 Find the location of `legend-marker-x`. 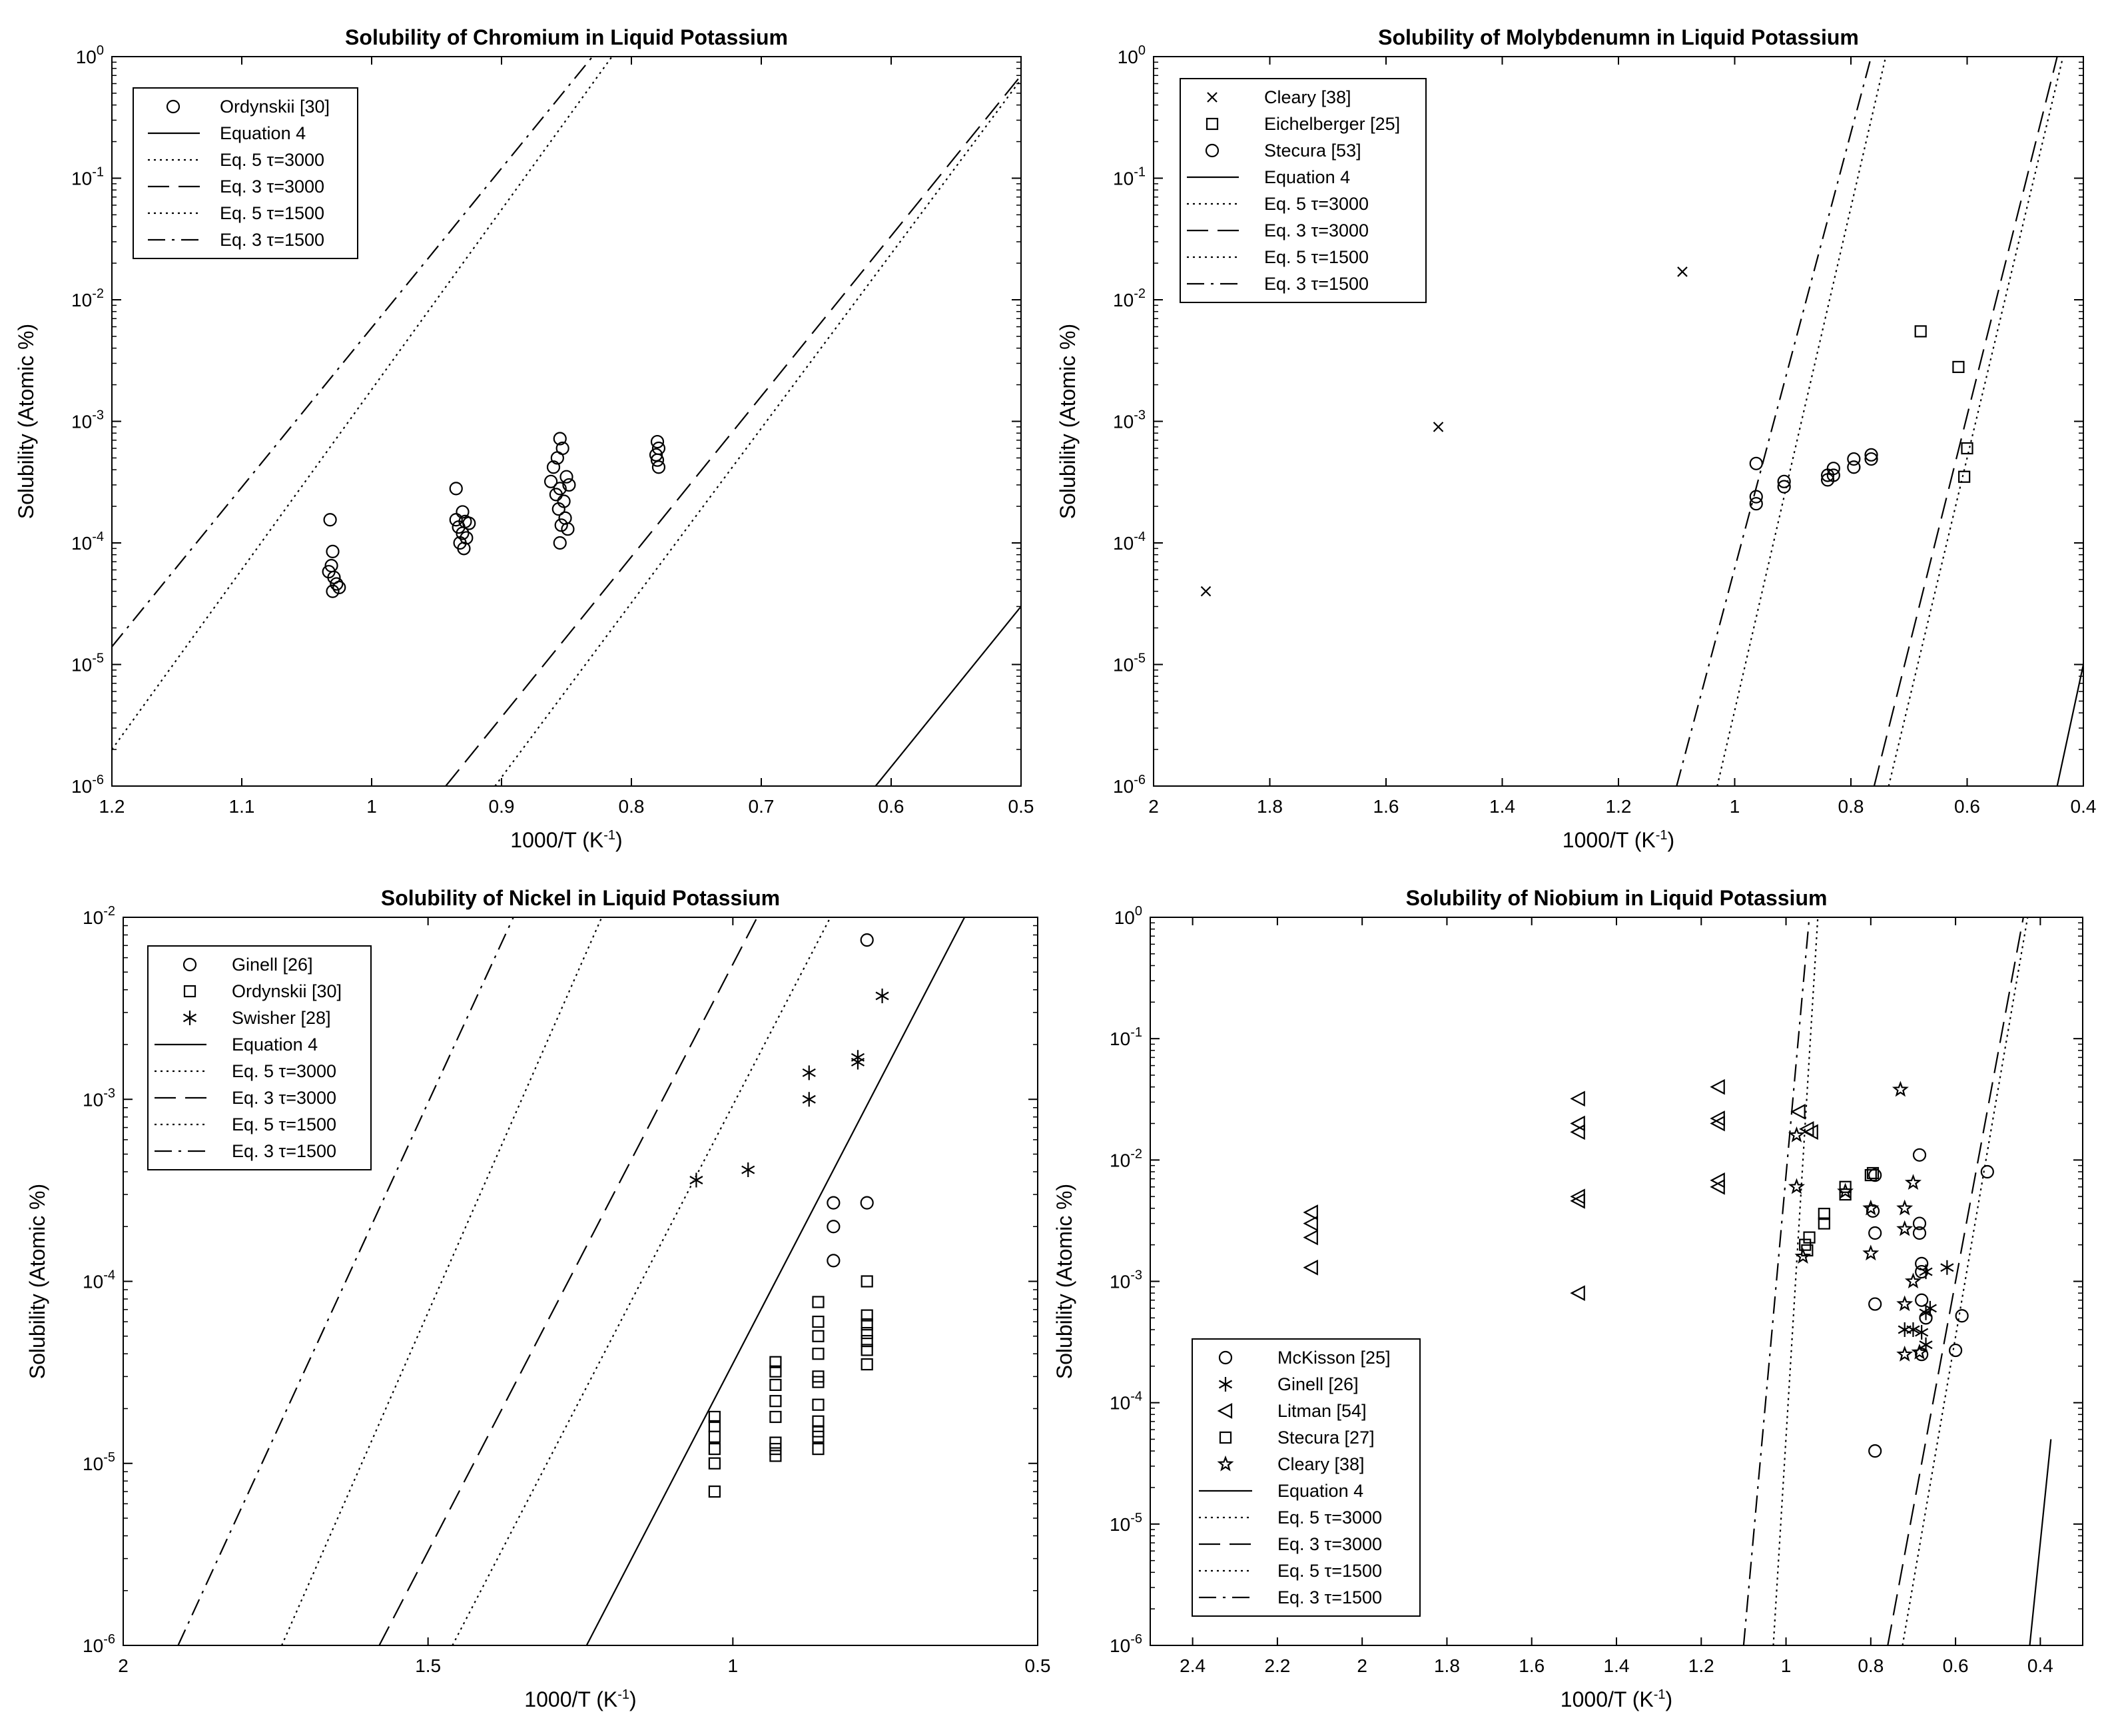

legend-marker-x is located at coordinates (1212, 97).